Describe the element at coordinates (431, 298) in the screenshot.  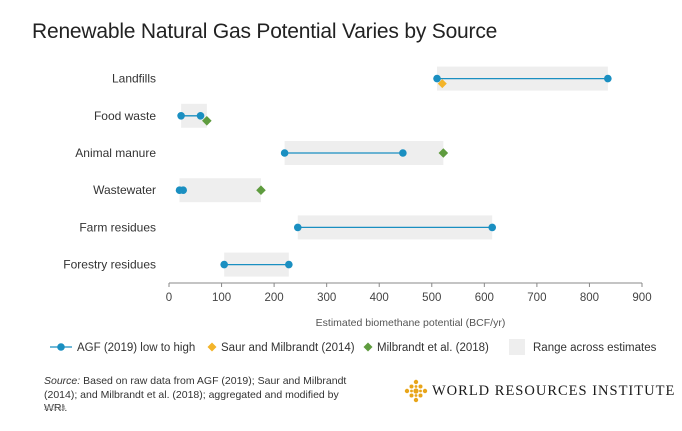
I see `x-tick-label: 500` at that location.